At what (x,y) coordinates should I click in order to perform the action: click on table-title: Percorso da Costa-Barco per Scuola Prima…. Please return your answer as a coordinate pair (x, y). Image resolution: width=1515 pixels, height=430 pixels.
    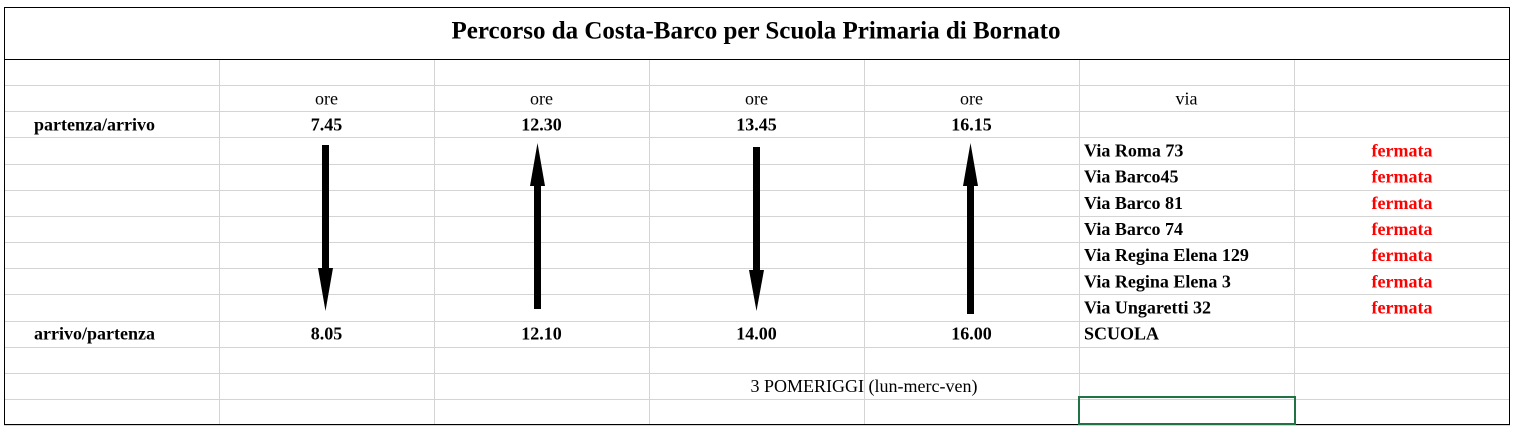
    Looking at the image, I should click on (756, 31).